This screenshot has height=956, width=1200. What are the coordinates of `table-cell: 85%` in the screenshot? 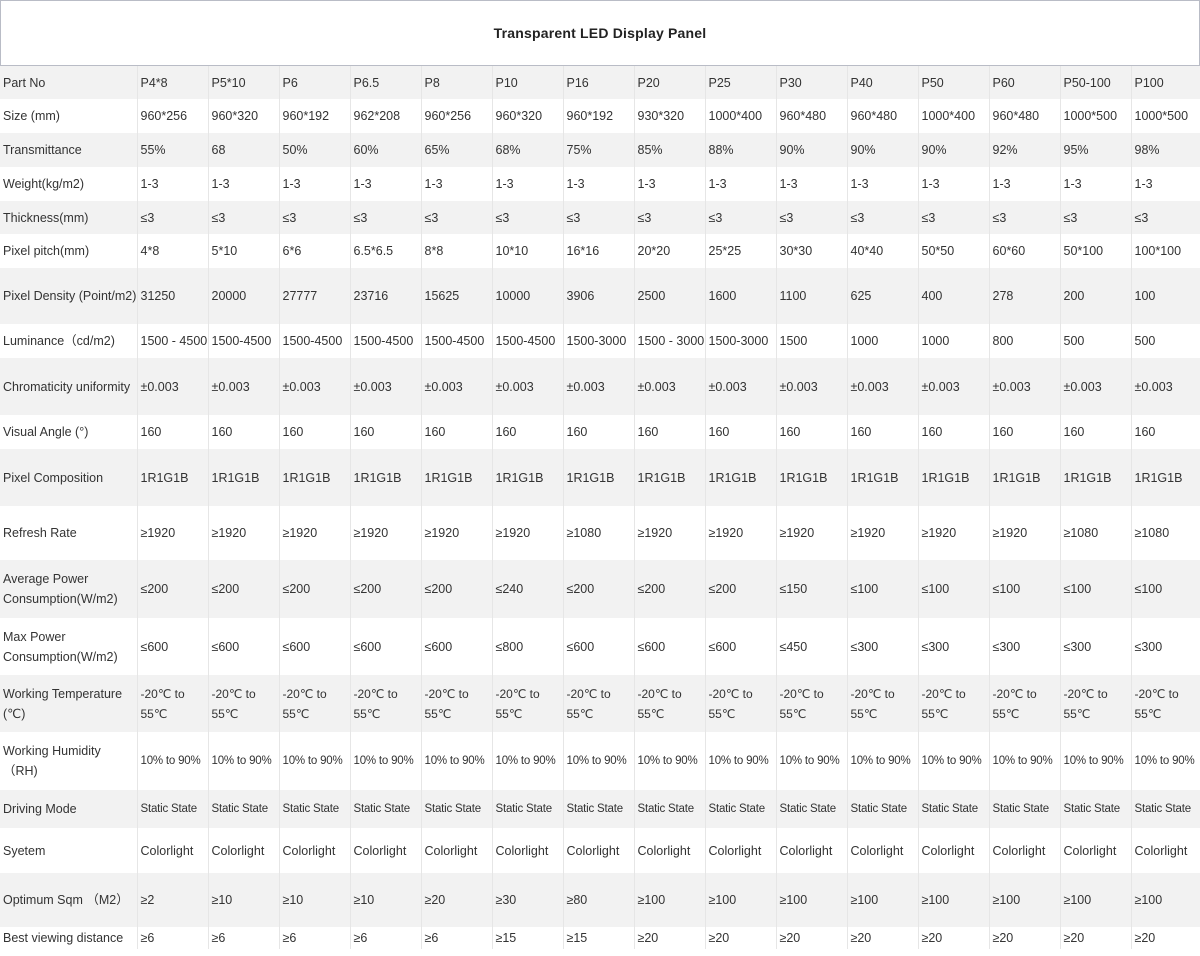 It's located at (669, 150).